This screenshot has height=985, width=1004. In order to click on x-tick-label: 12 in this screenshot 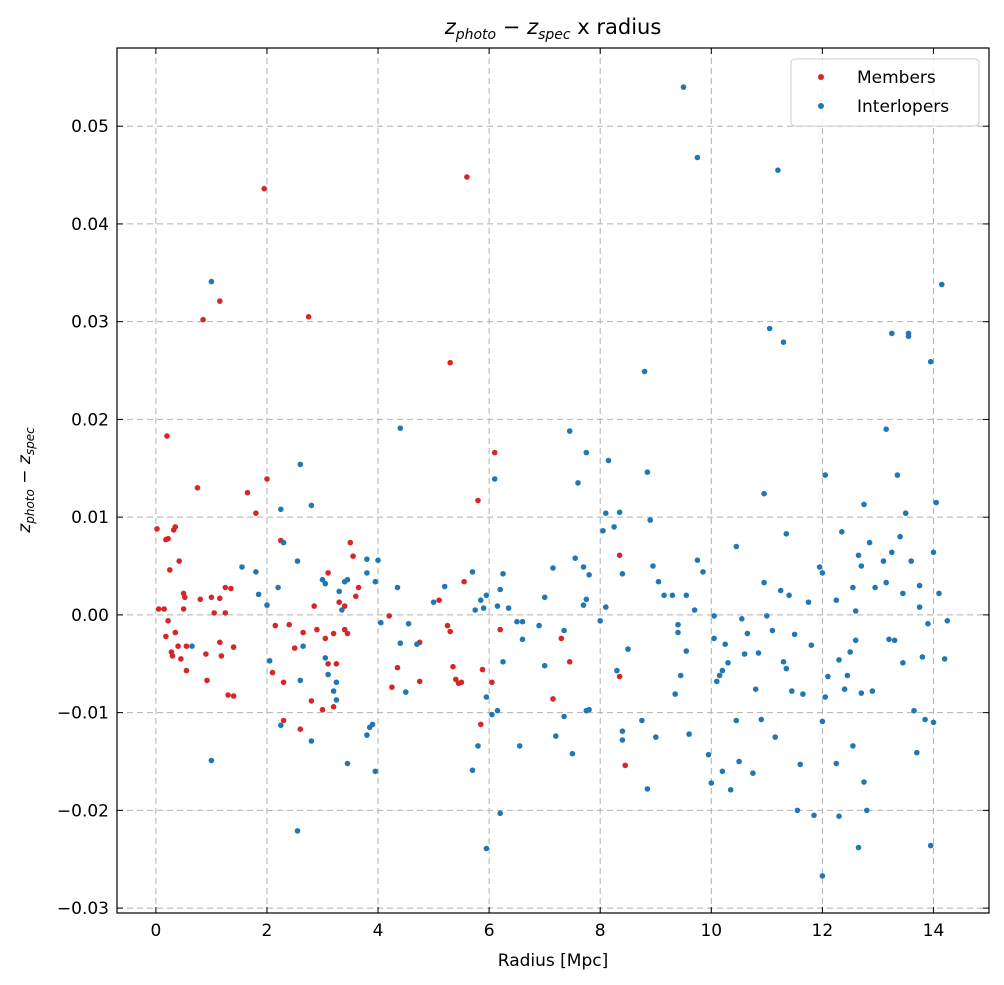, I will do `click(823, 931)`.